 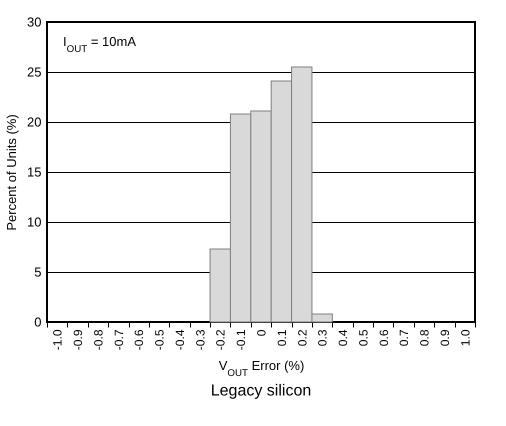 I want to click on x-tick-label: 0.4, so click(x=343, y=337).